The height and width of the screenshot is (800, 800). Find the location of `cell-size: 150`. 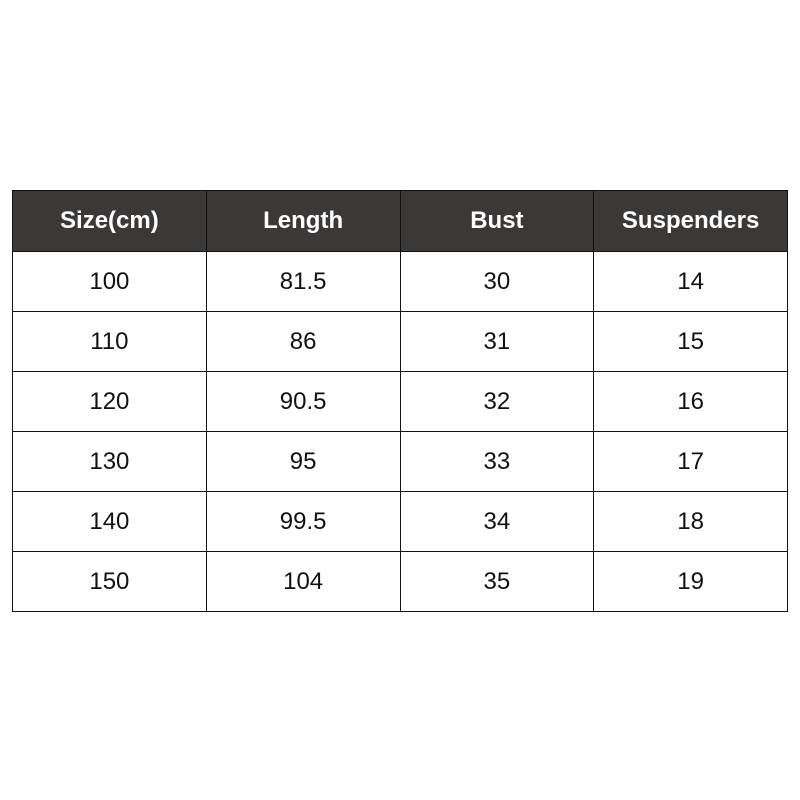

cell-size: 150 is located at coordinates (109, 581).